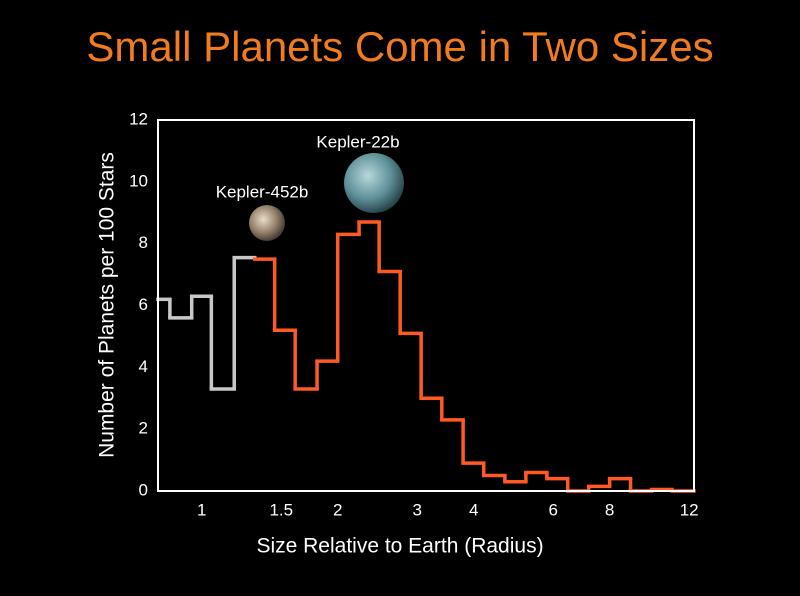 This screenshot has width=800, height=596. Describe the element at coordinates (399, 46) in the screenshot. I see `chart-title: Small Planets Come in Two Sizes` at that location.